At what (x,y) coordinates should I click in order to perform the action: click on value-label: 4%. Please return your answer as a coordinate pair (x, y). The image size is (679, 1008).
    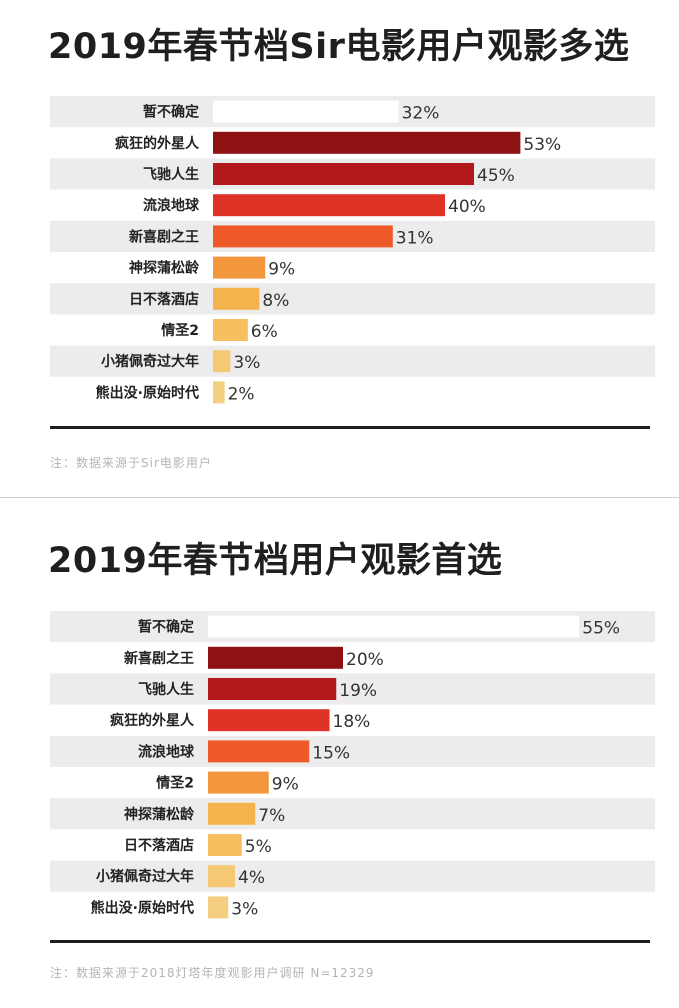
    Looking at the image, I should click on (251, 878).